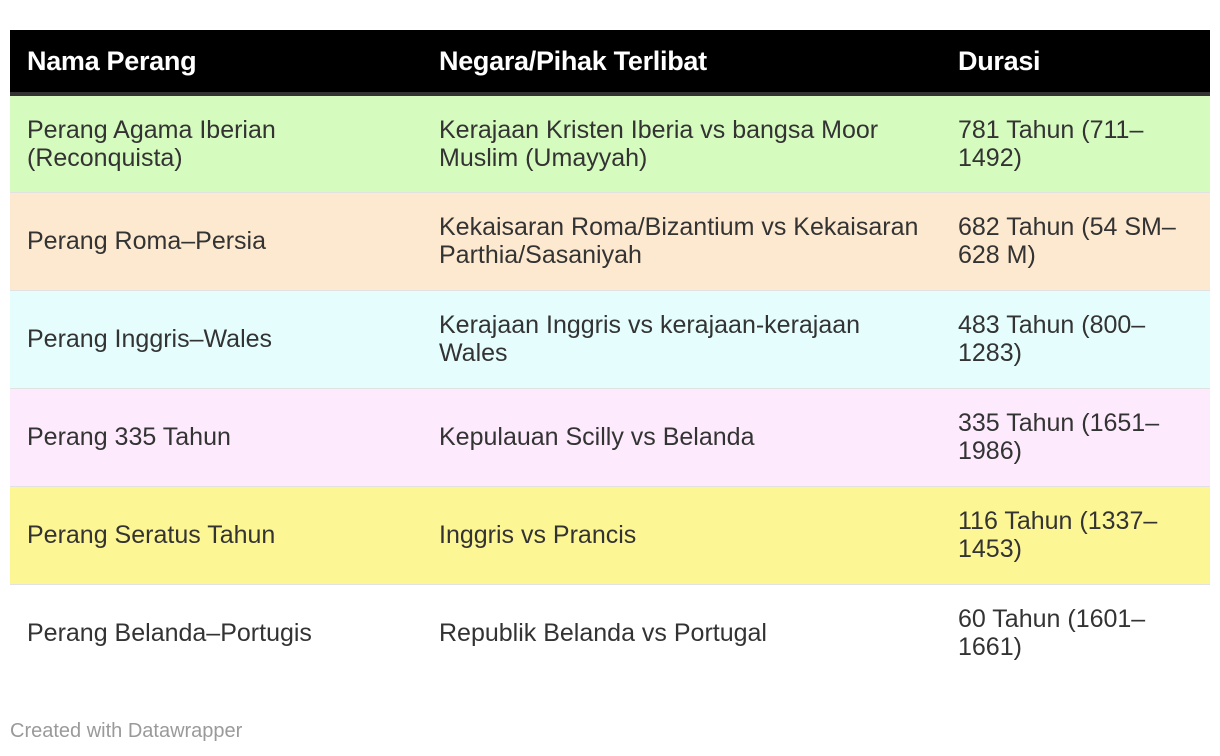  Describe the element at coordinates (1075, 535) in the screenshot. I see `cell-duration: 116 Tahun (1337–1453)` at that location.